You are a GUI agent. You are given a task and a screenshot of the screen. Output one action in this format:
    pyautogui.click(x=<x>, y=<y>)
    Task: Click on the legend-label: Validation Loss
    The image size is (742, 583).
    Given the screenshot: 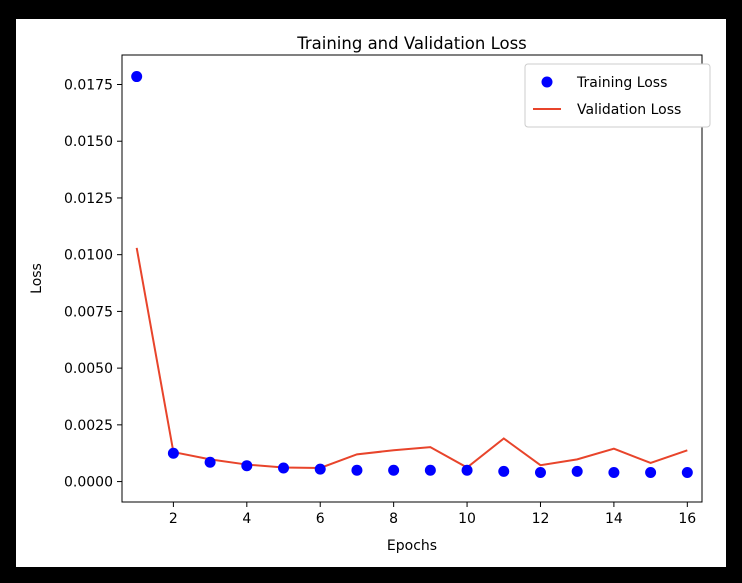 What is the action you would take?
    pyautogui.click(x=629, y=110)
    